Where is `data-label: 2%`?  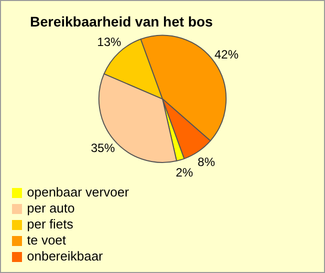 data-label: 2% is located at coordinates (185, 173).